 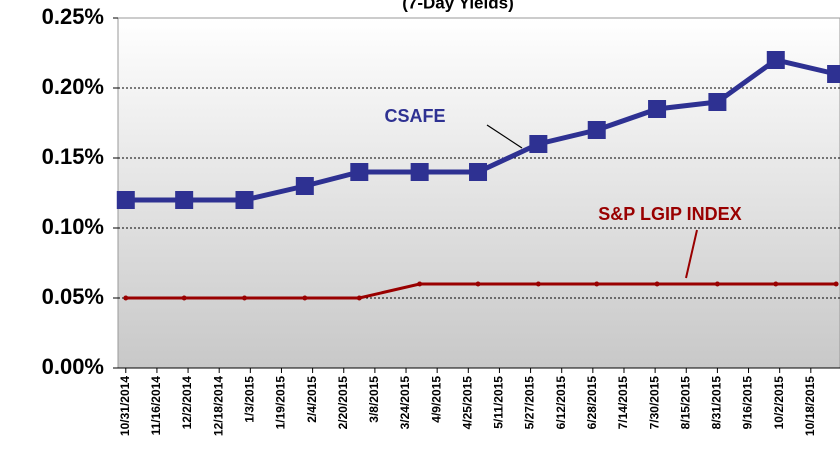 What do you see at coordinates (561, 403) in the screenshot?
I see `x-tick-label: 6/12/2015` at bounding box center [561, 403].